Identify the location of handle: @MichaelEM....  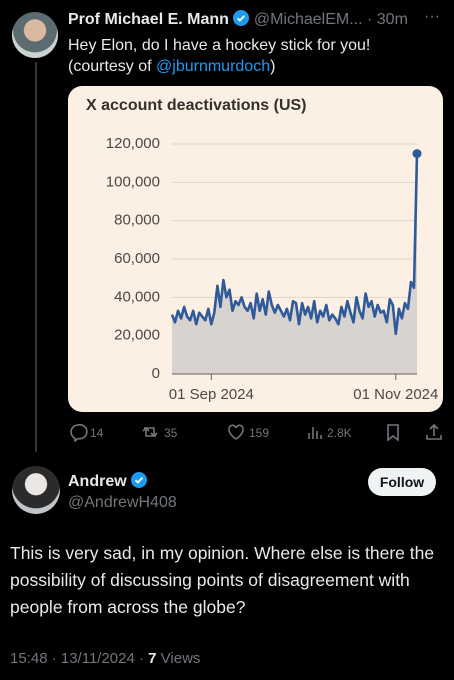
(308, 19).